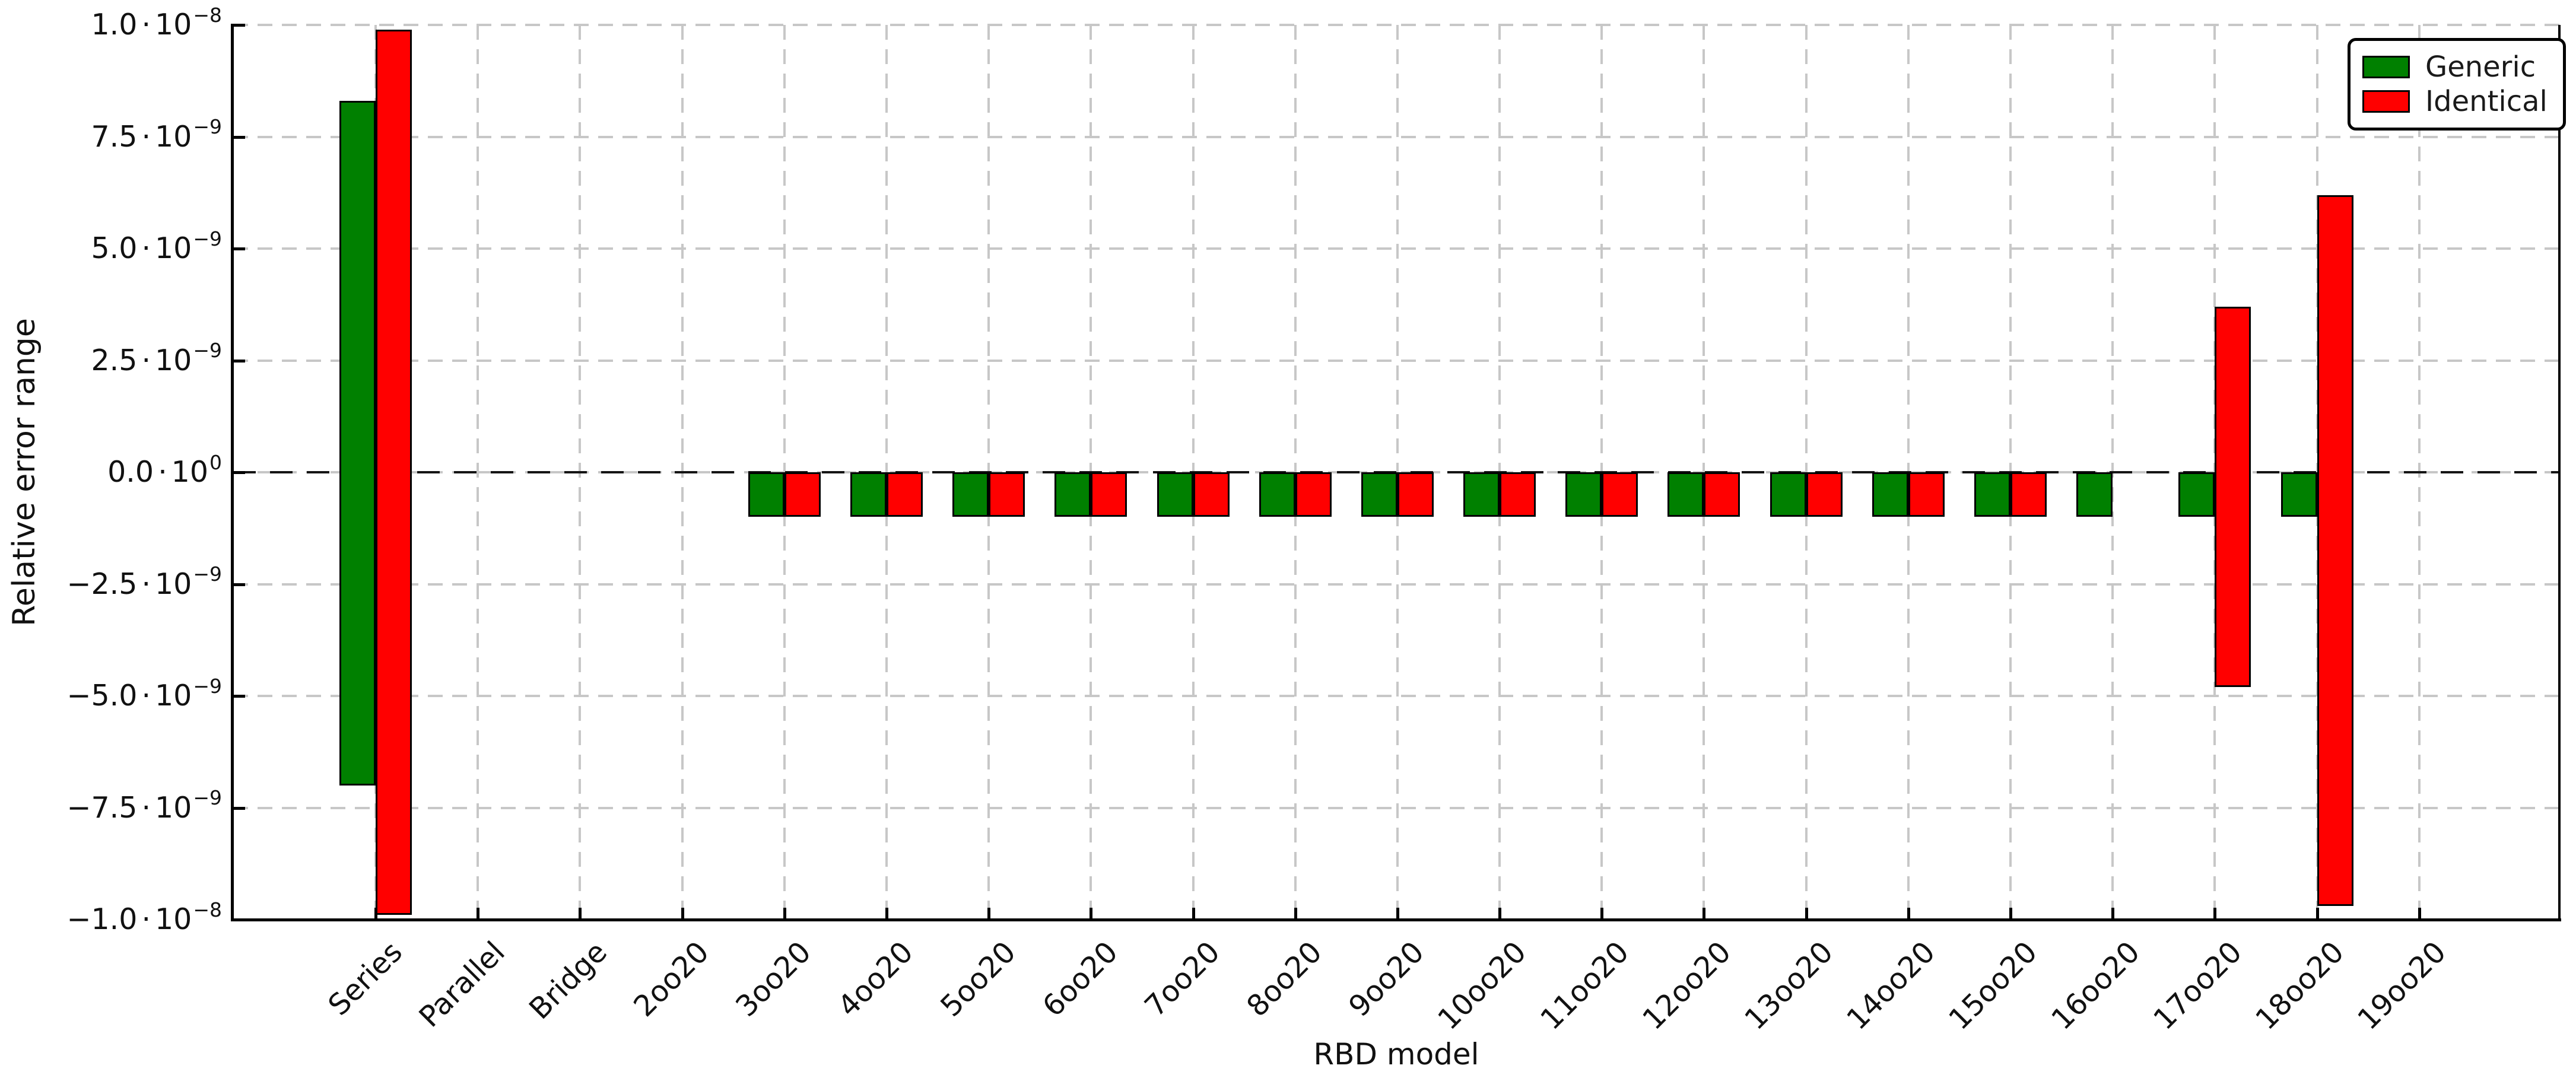 The width and height of the screenshot is (2576, 1078). What do you see at coordinates (977, 979) in the screenshot?
I see `x-tick-label: 5oo20` at bounding box center [977, 979].